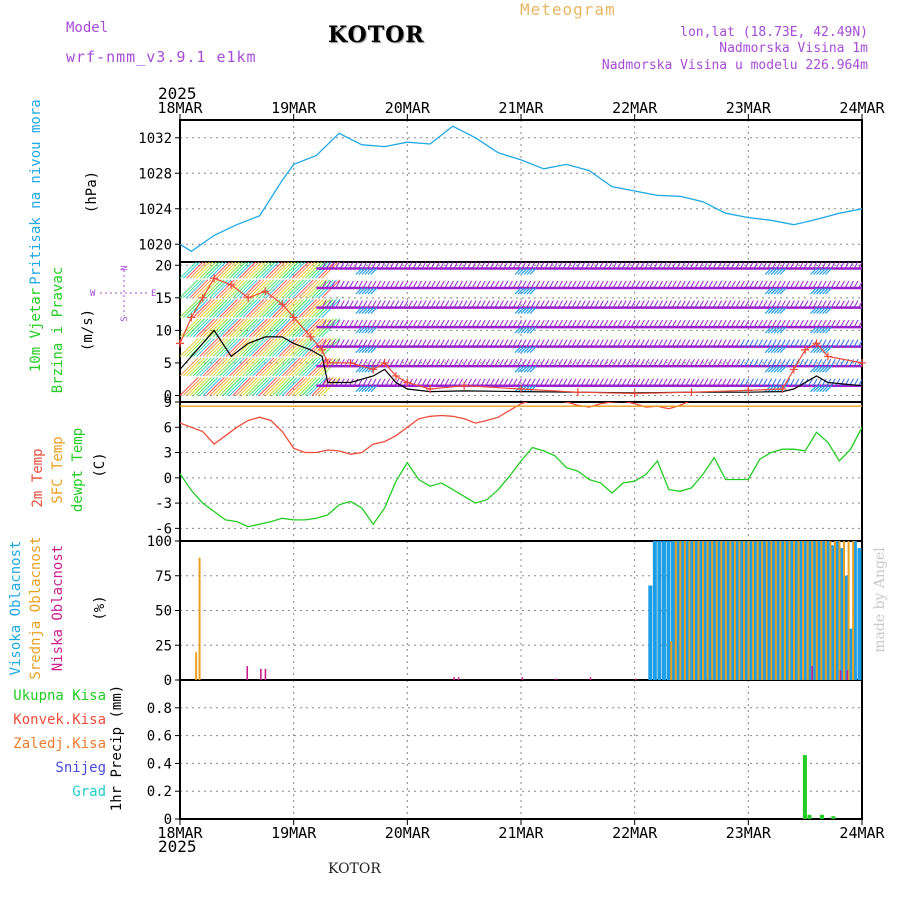 Image resolution: width=900 pixels, height=900 pixels. Describe the element at coordinates (294, 108) in the screenshot. I see `x-label-top: 19MAR` at that location.